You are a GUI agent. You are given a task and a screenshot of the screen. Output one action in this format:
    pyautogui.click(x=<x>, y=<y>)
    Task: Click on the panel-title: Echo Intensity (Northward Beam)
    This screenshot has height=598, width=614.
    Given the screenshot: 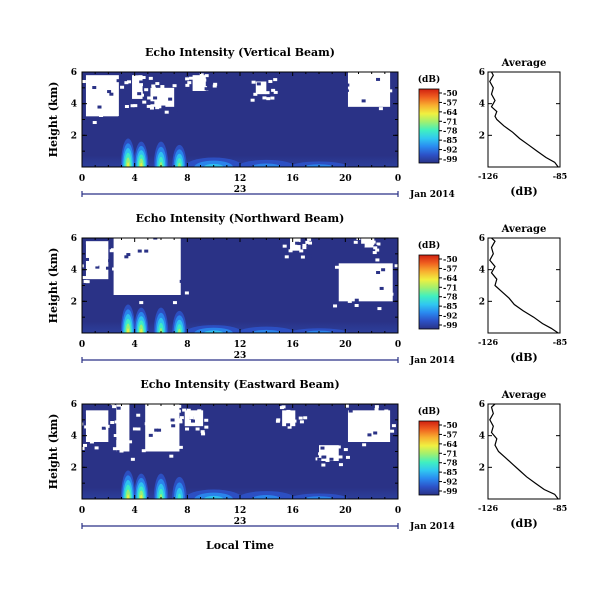 What is the action you would take?
    pyautogui.click(x=240, y=218)
    